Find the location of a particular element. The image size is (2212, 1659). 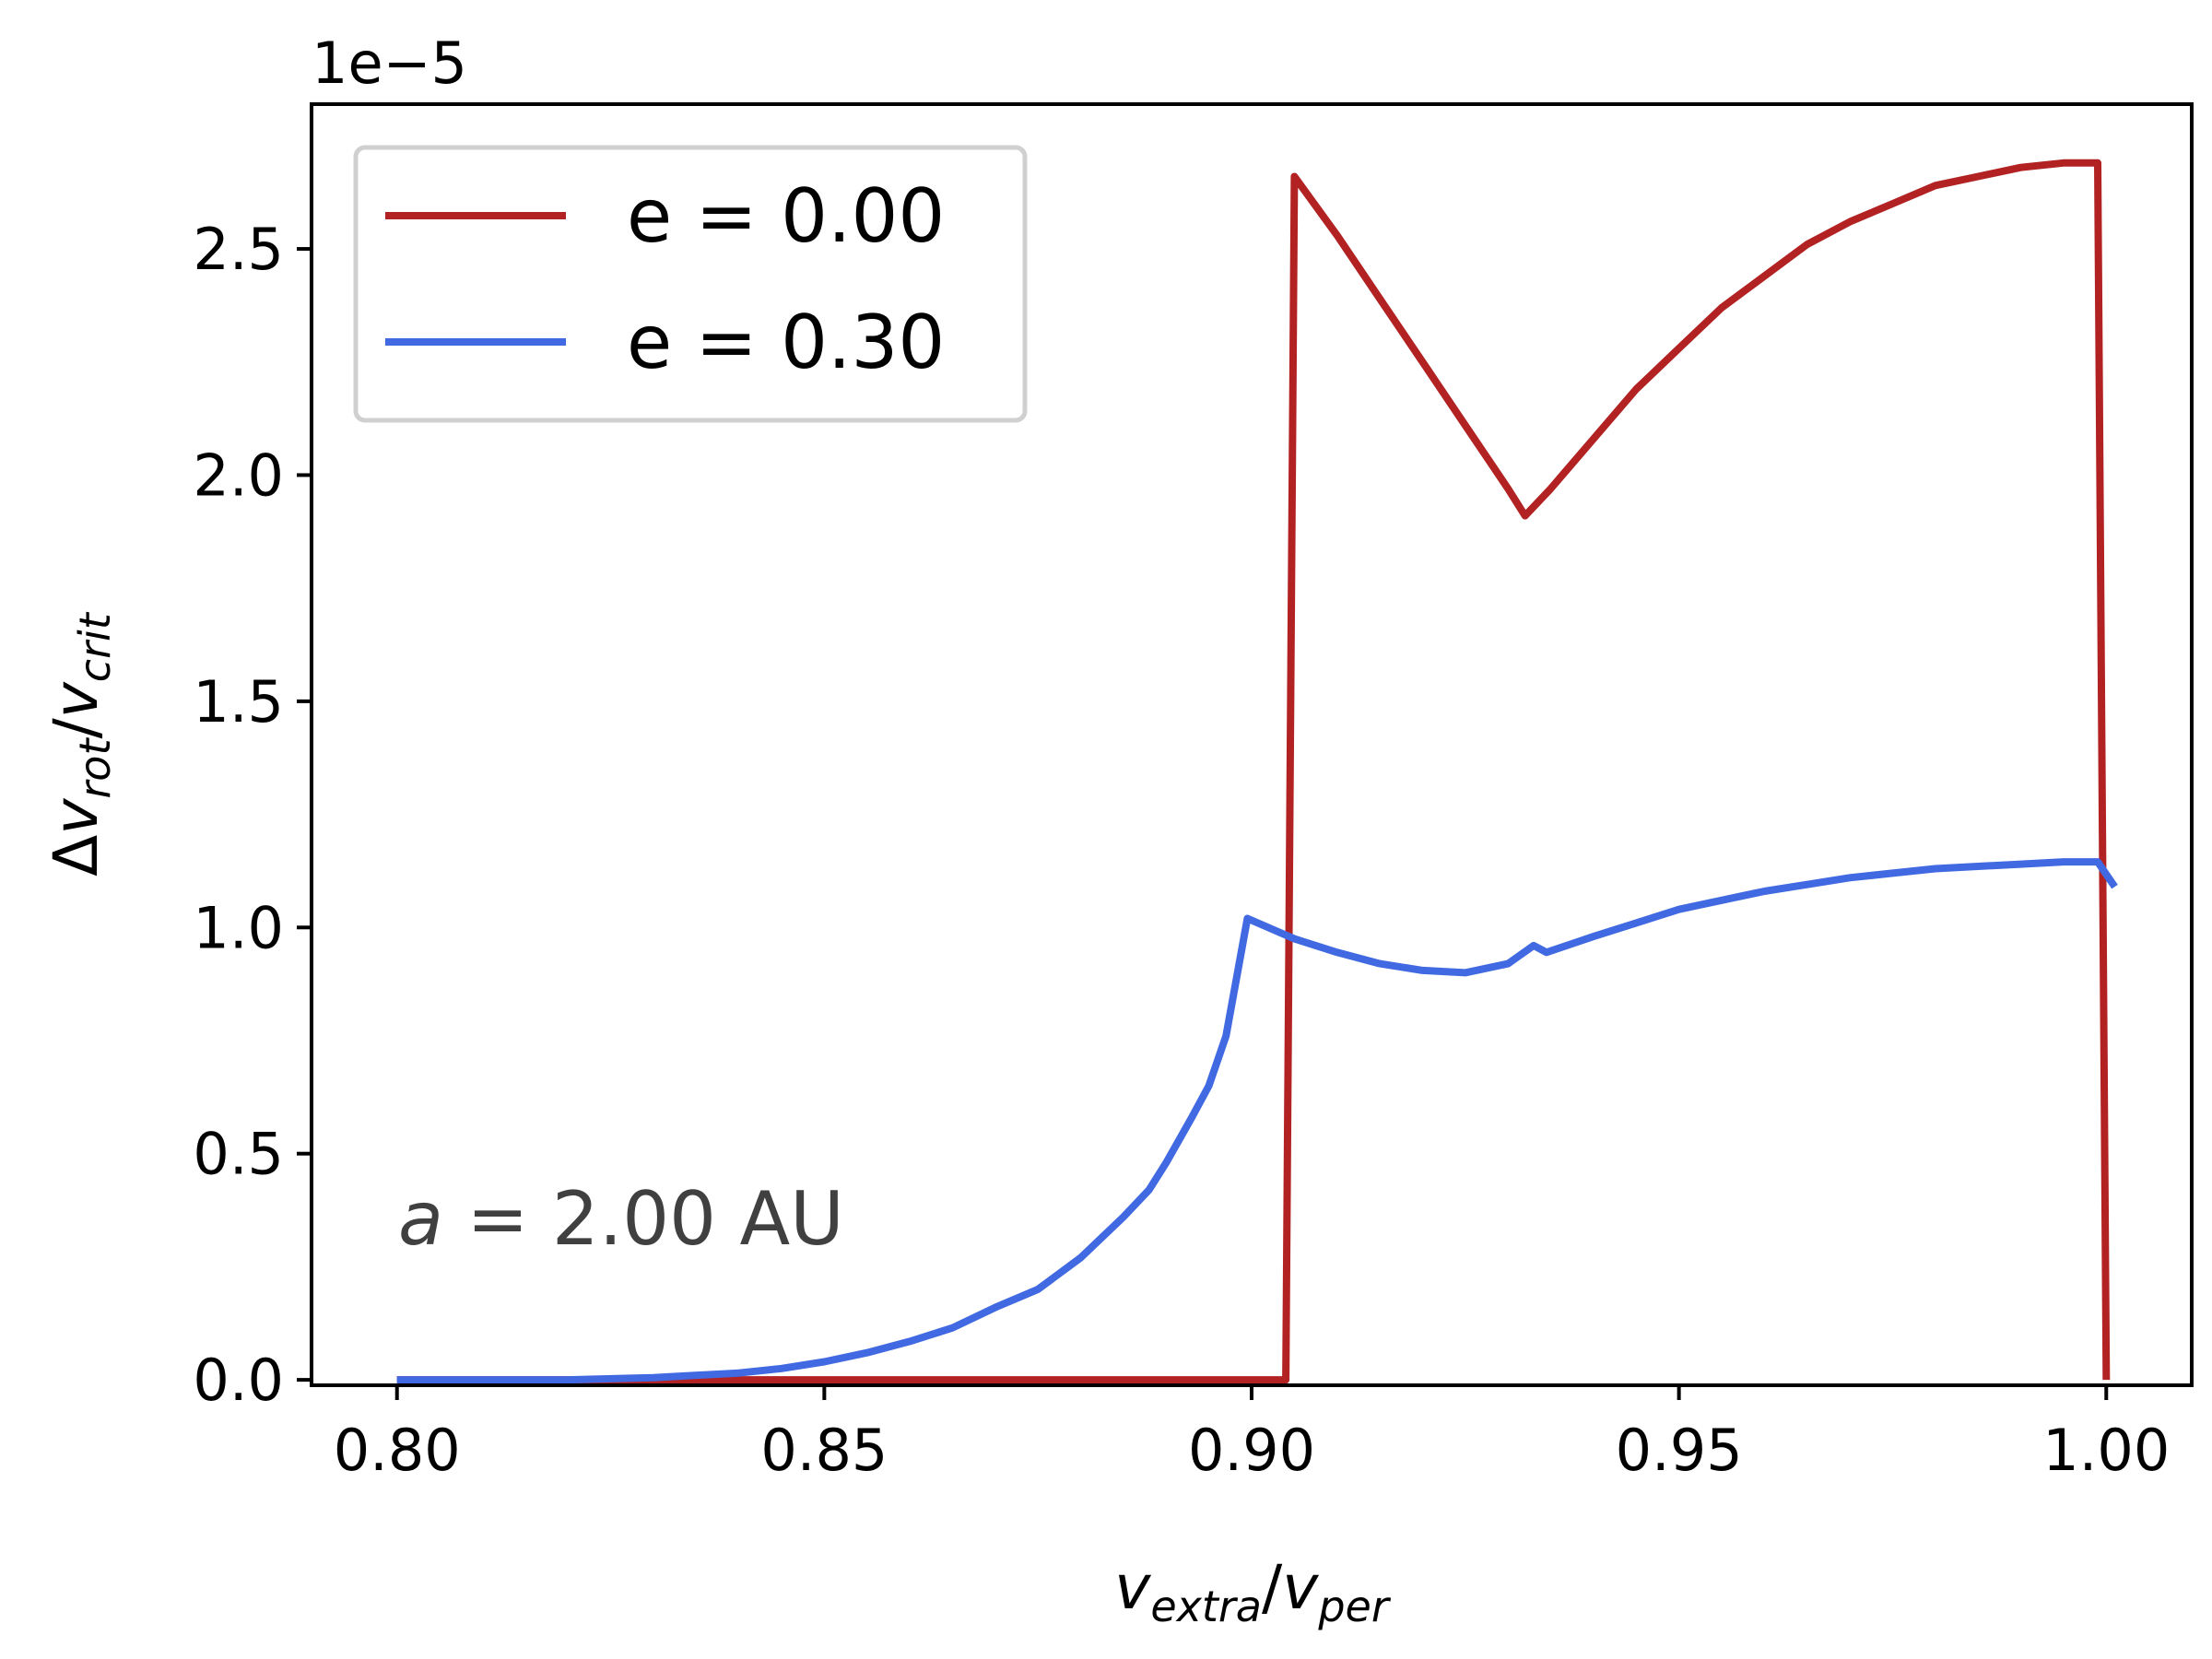

y-tick-label: 0.5 is located at coordinates (238, 1154).